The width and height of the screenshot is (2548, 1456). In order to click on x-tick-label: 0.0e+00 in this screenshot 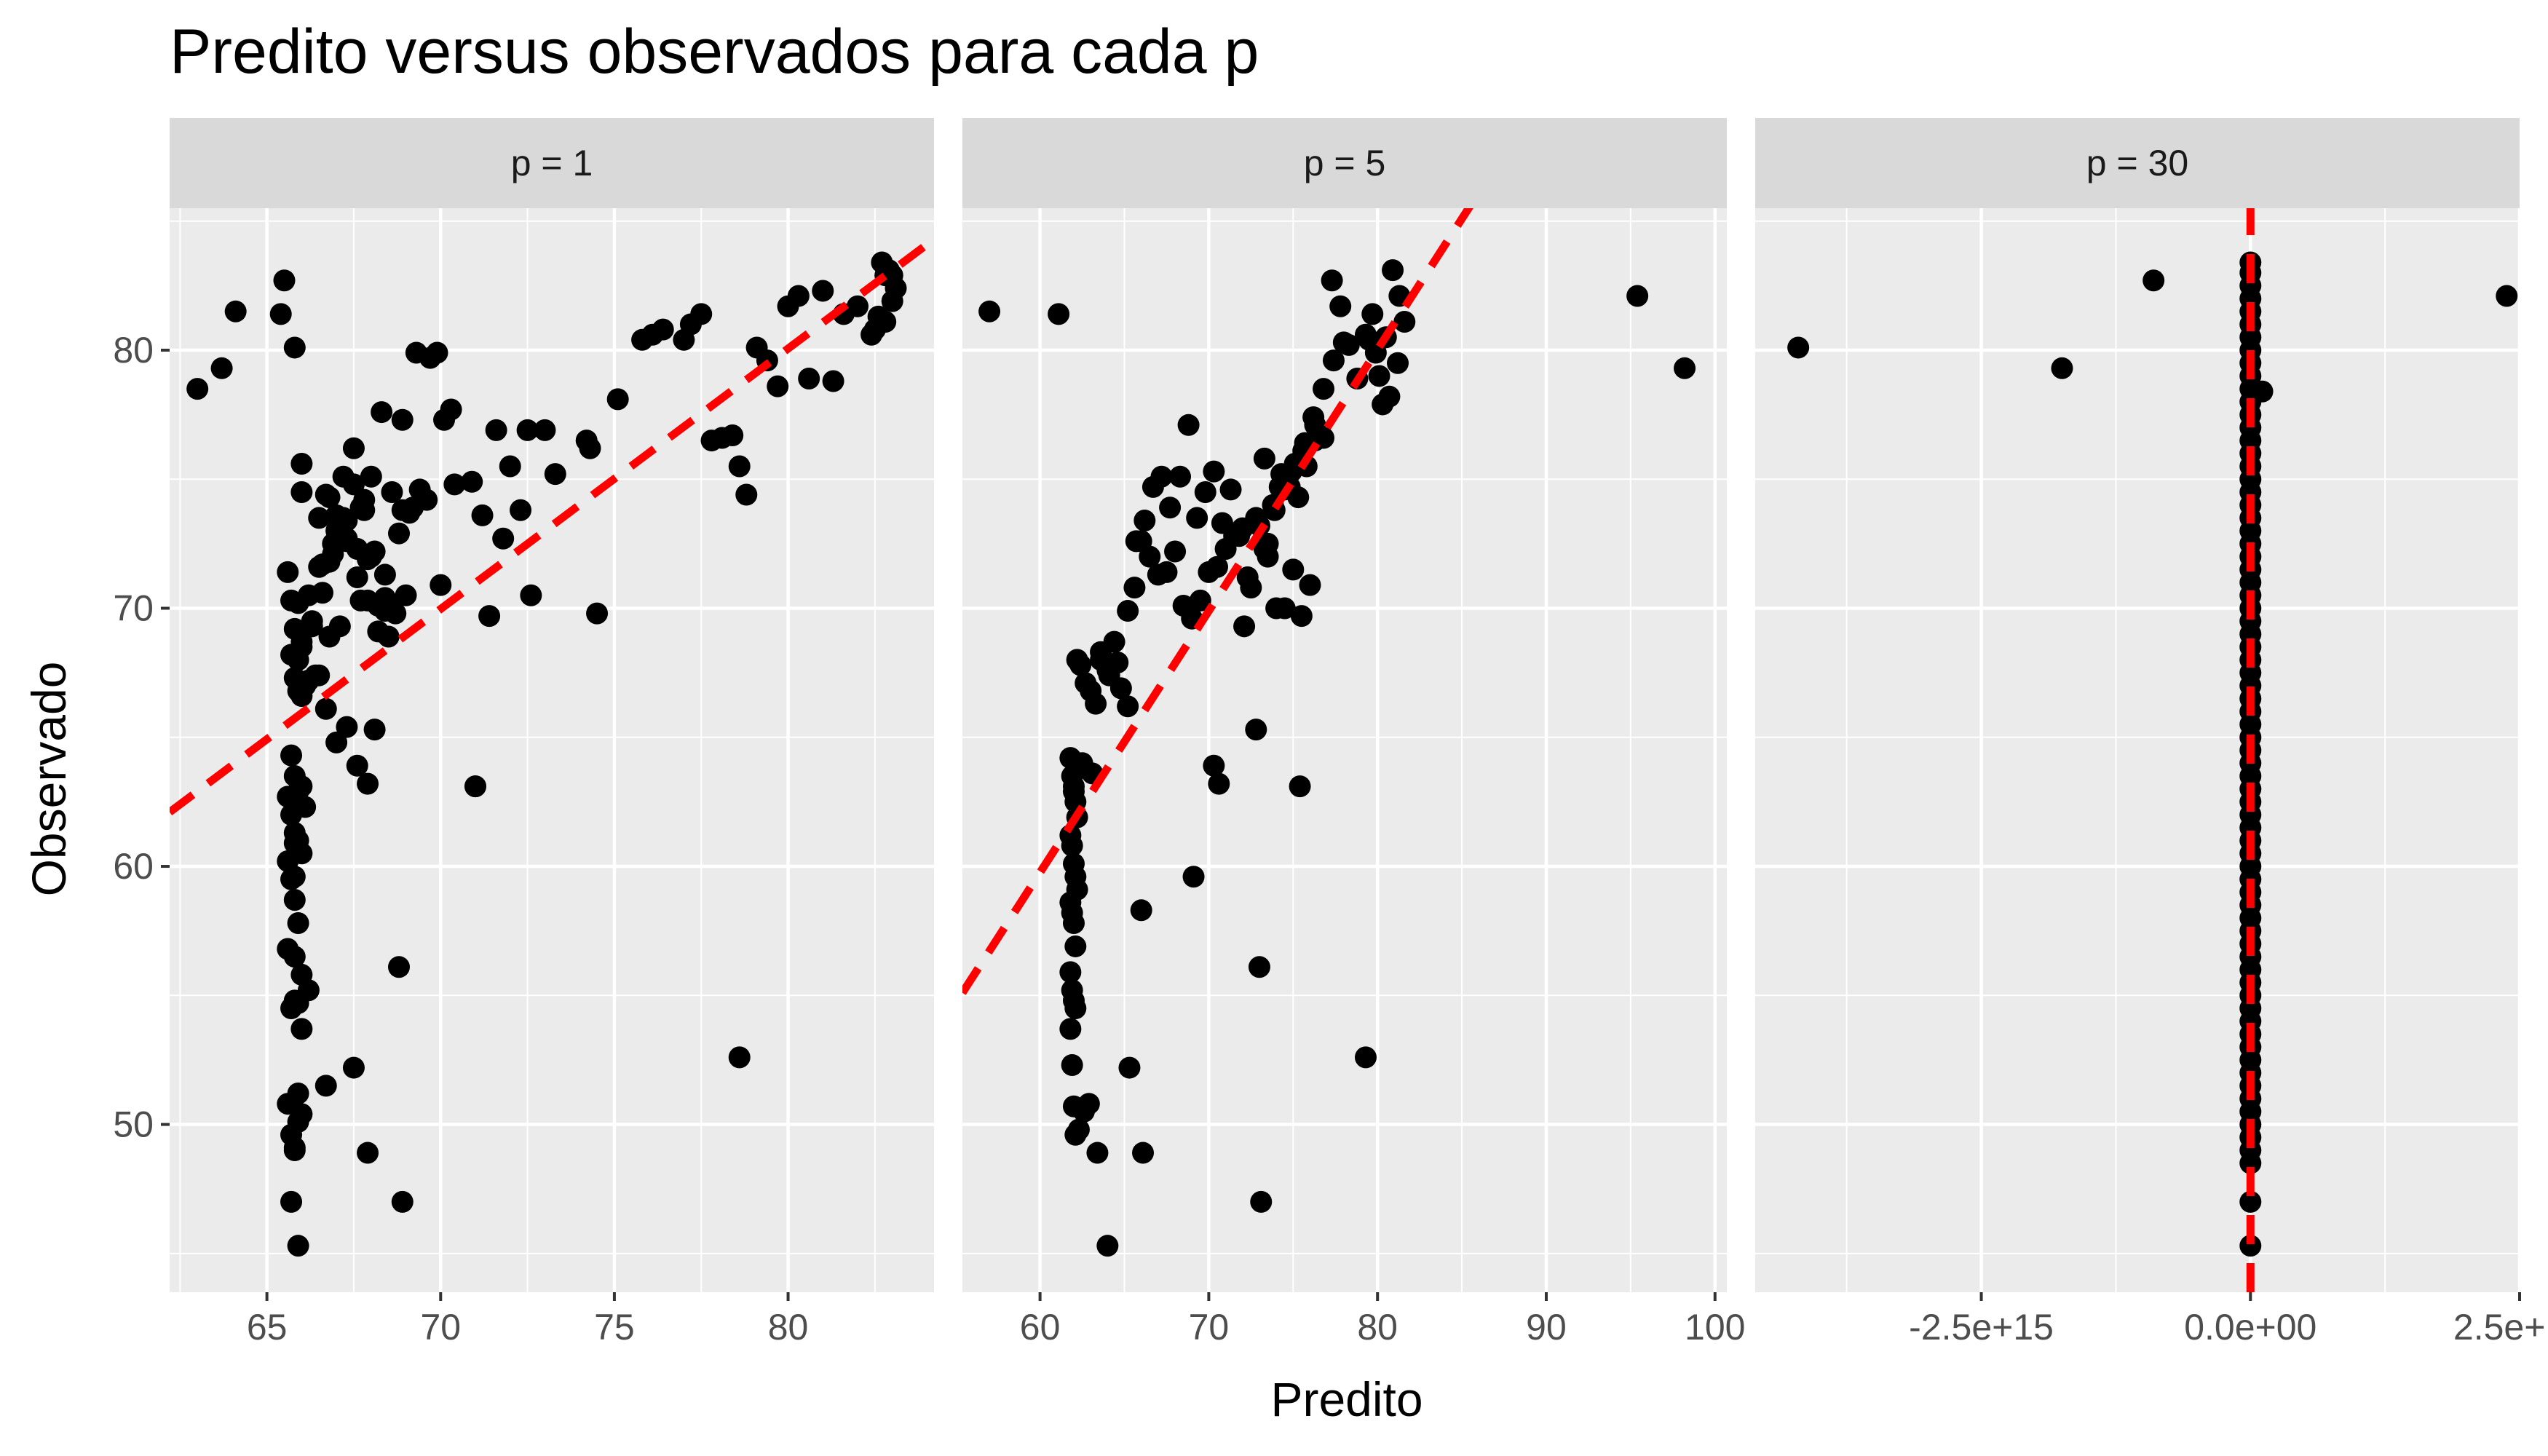, I will do `click(2250, 1327)`.